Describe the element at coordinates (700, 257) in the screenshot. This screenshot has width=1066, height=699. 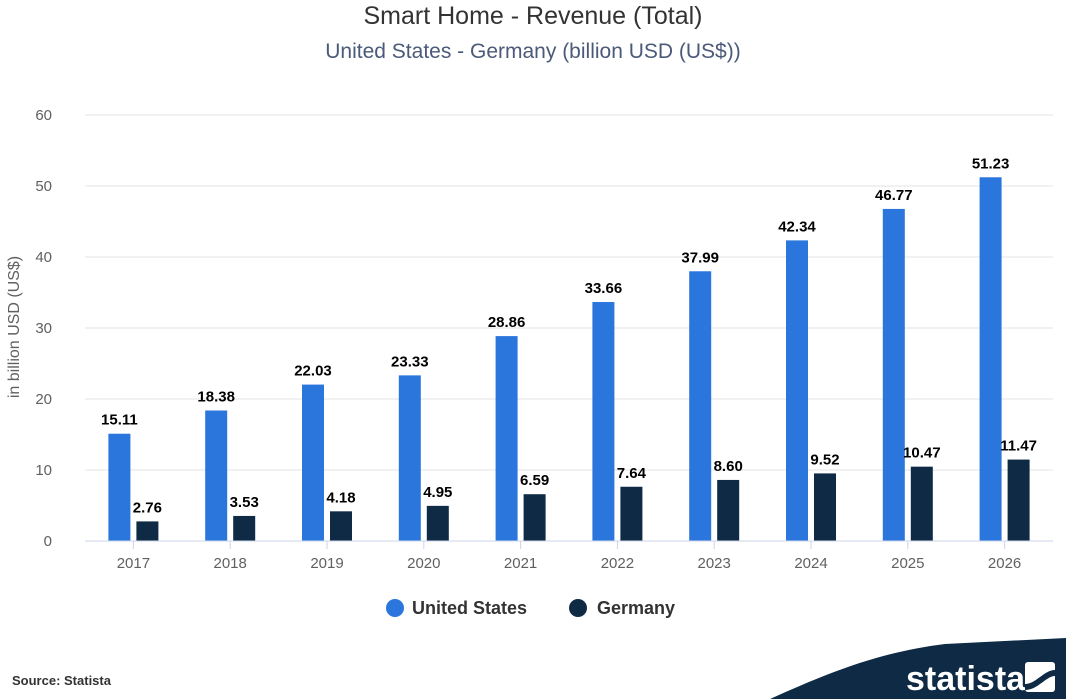
I see `data-label: 37.99` at that location.